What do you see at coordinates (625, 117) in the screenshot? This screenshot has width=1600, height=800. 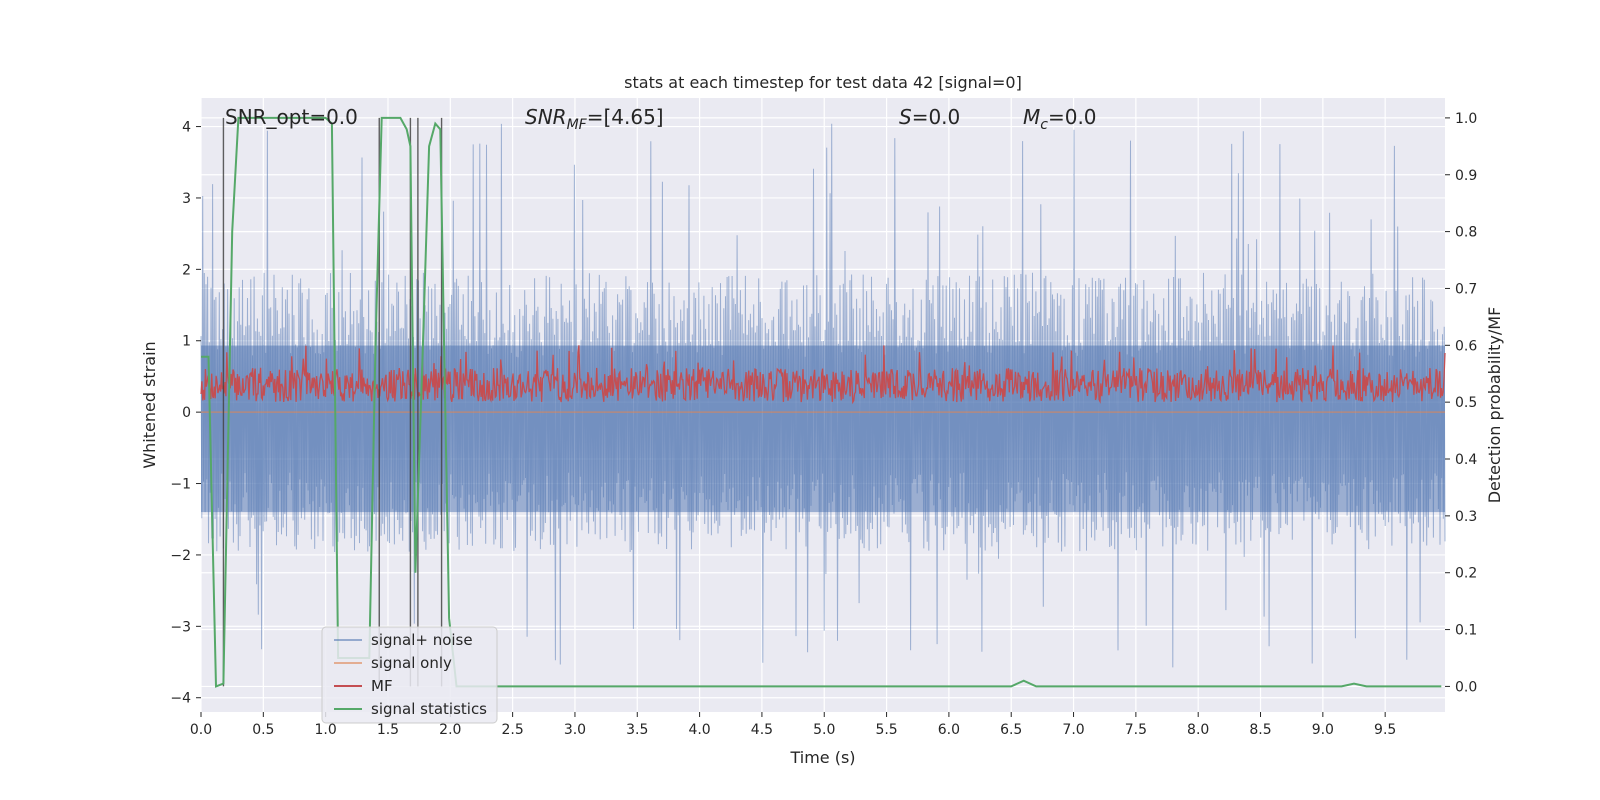 I see `annotation-snr-mf-value: =[4.65]` at bounding box center [625, 117].